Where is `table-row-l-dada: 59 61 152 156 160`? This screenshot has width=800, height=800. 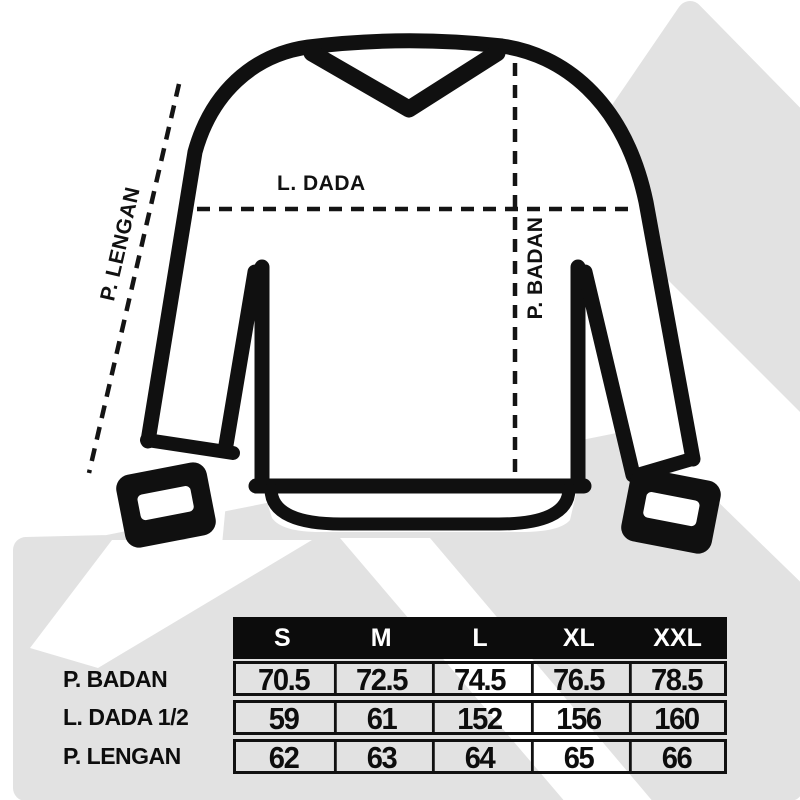
table-row-l-dada: 59 61 152 156 160 is located at coordinates (480, 717).